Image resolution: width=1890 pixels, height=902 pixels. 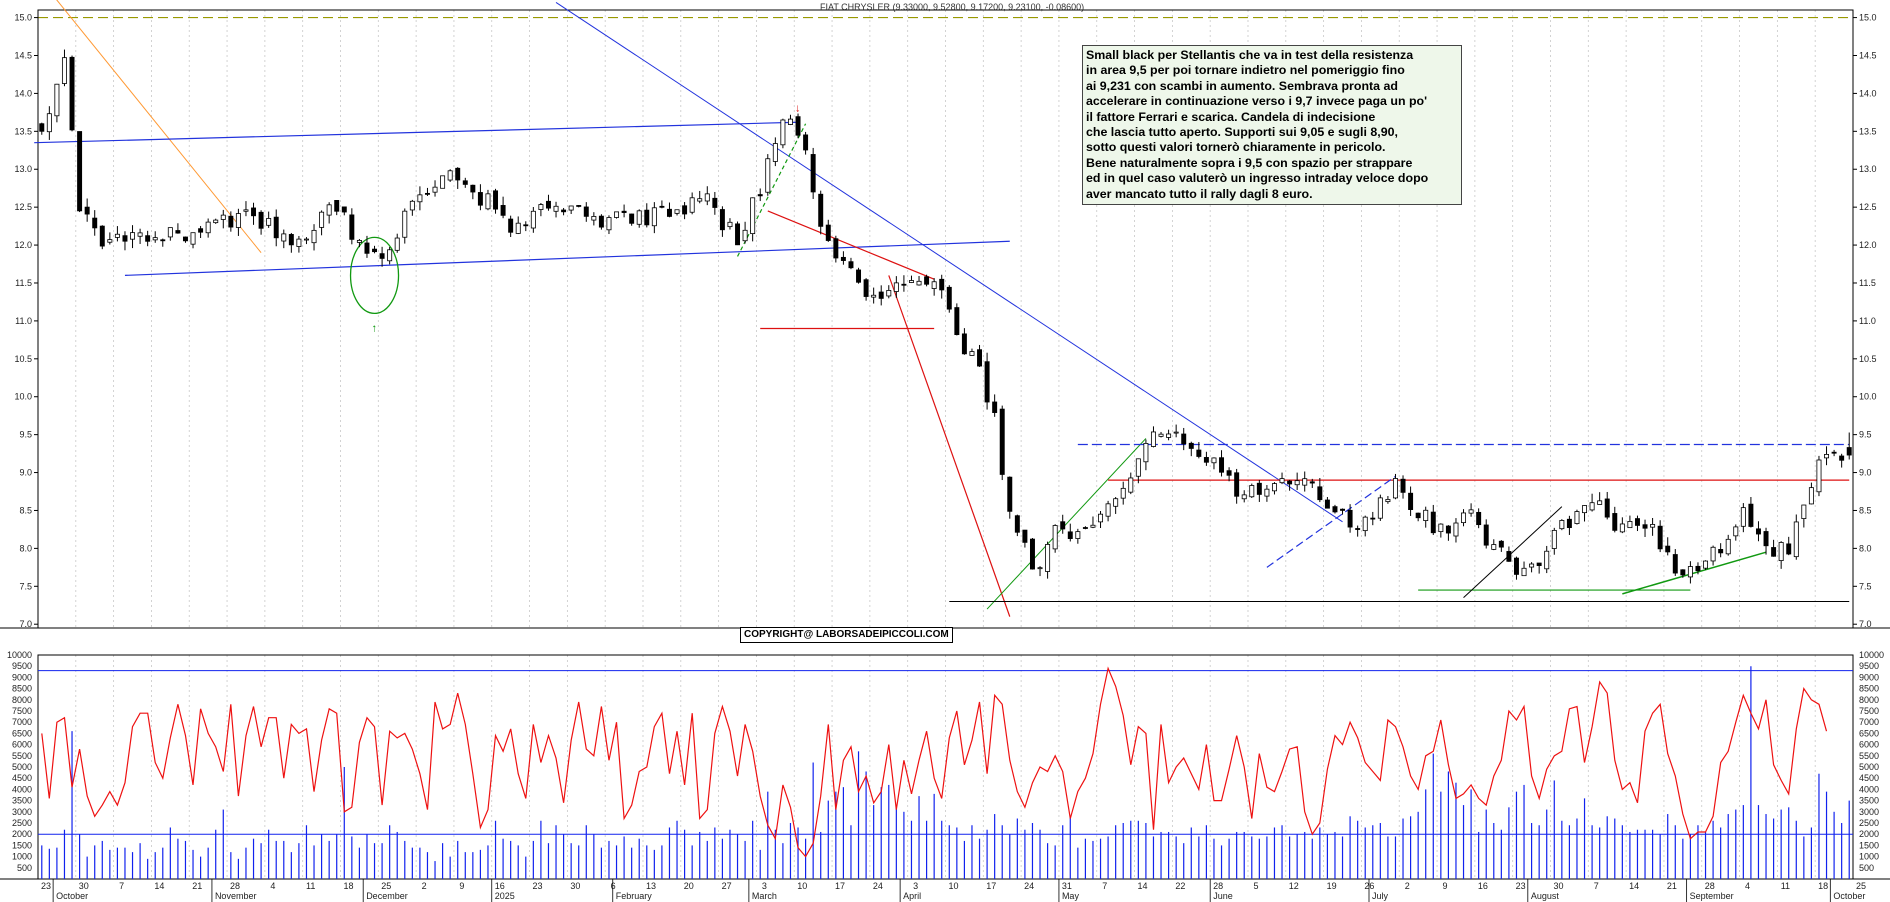 What do you see at coordinates (1868, 207) in the screenshot?
I see `price-tick-label: 12.5` at bounding box center [1868, 207].